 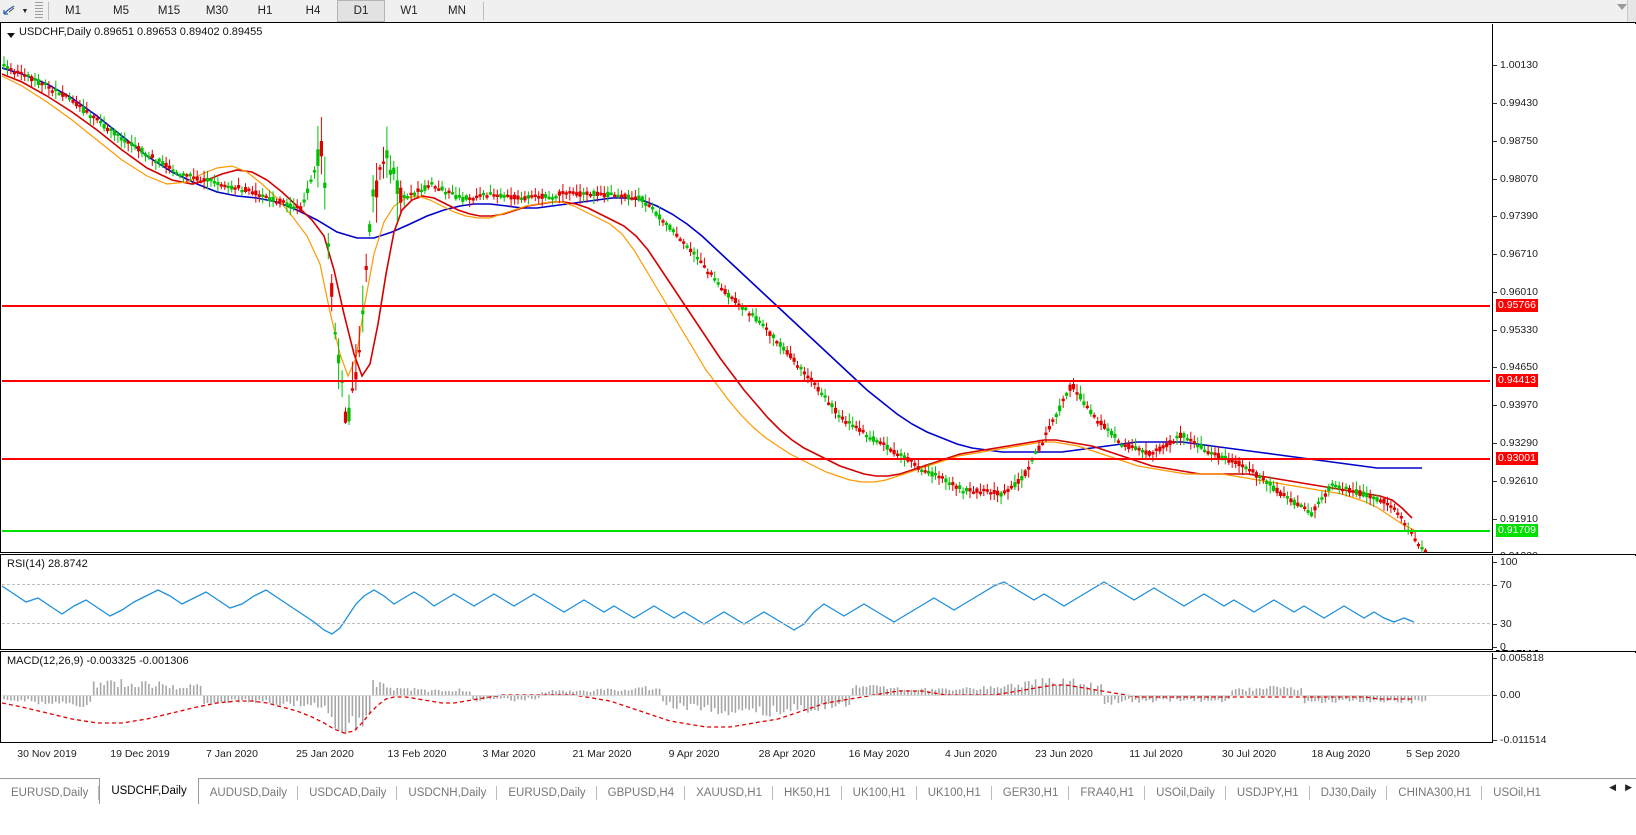 What do you see at coordinates (1515, 481) in the screenshot?
I see `price-tick: 0.92610` at bounding box center [1515, 481].